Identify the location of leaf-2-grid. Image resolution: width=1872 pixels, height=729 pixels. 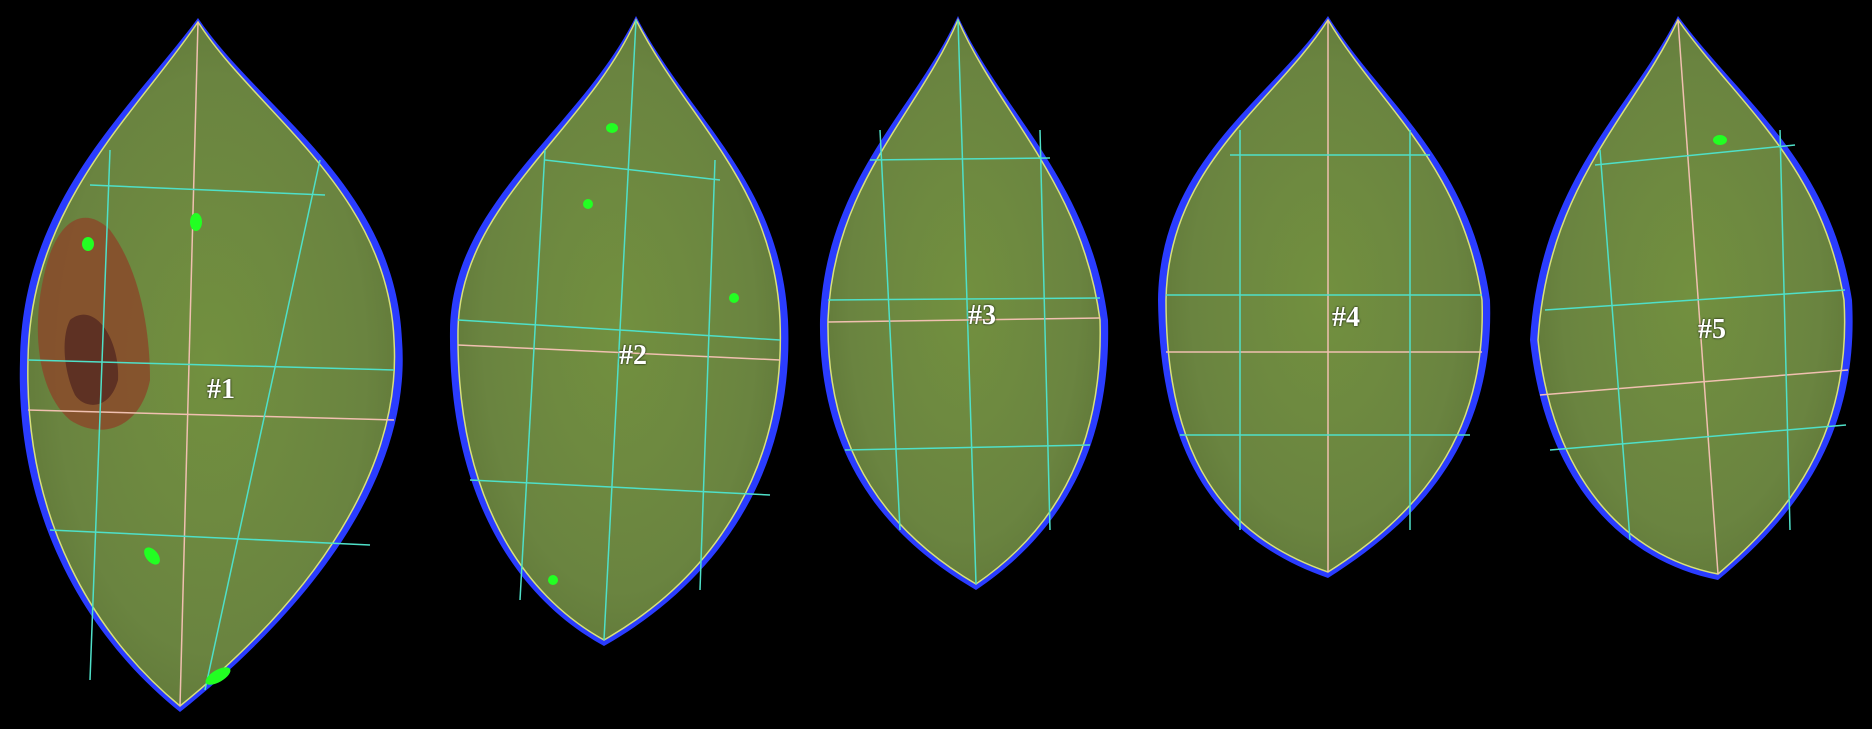
(619, 330).